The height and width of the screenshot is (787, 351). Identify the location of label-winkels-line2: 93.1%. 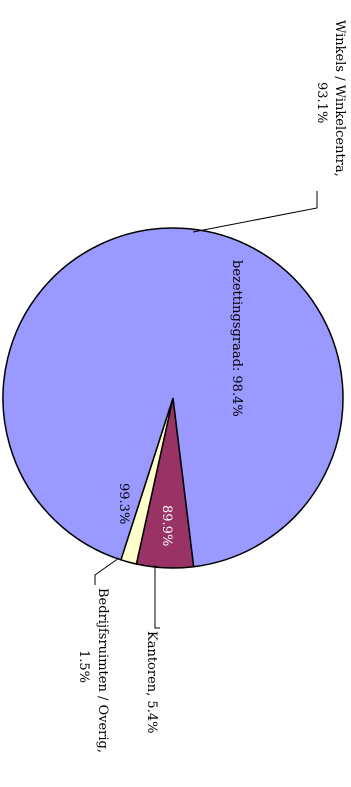
(321, 102).